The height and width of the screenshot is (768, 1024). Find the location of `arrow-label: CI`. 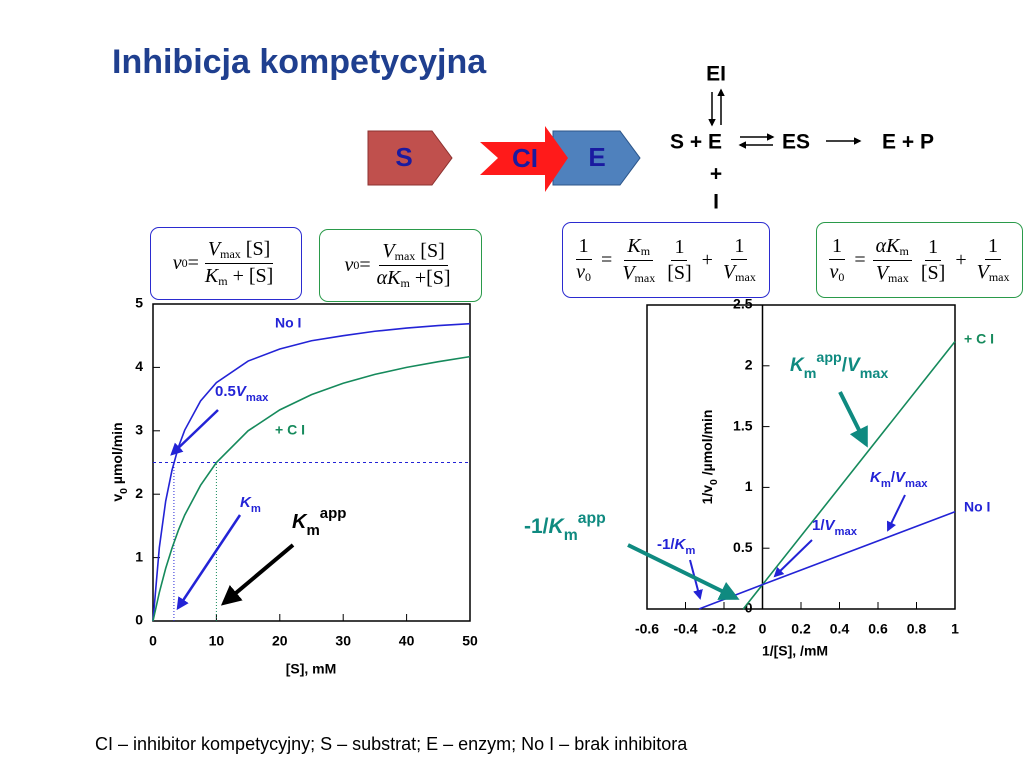

arrow-label: CI is located at coordinates (525, 158).